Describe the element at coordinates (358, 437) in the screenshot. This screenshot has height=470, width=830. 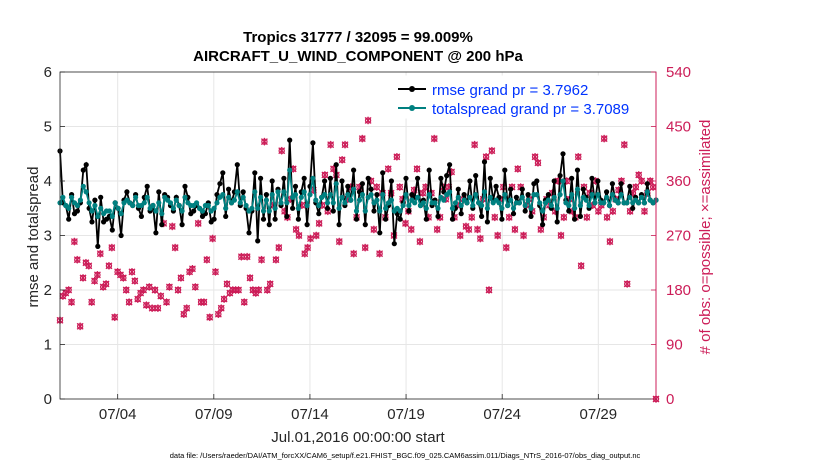
I see `x-axis-label: Jul.01,2016 00:00:00 start` at that location.